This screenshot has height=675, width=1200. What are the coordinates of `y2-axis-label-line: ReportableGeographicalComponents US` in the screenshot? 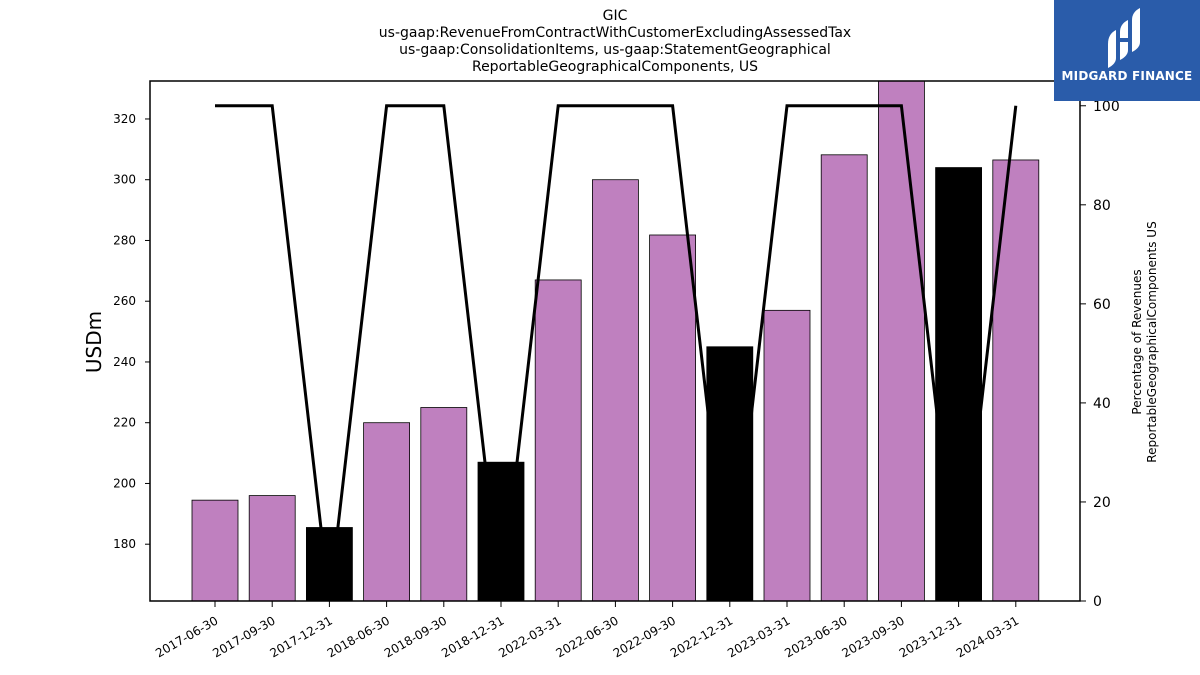 It's located at (1152, 341).